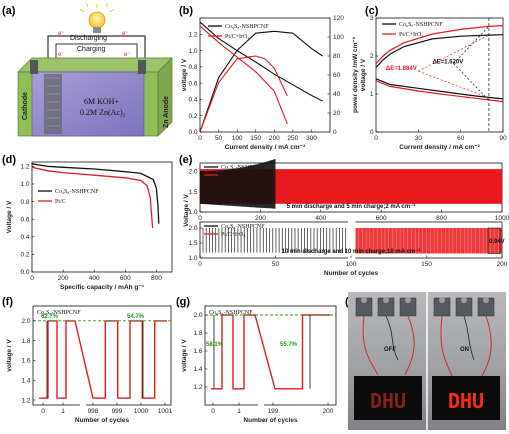  I want to click on b-y2label: power density /mW cm⁻², so click(355, 74).